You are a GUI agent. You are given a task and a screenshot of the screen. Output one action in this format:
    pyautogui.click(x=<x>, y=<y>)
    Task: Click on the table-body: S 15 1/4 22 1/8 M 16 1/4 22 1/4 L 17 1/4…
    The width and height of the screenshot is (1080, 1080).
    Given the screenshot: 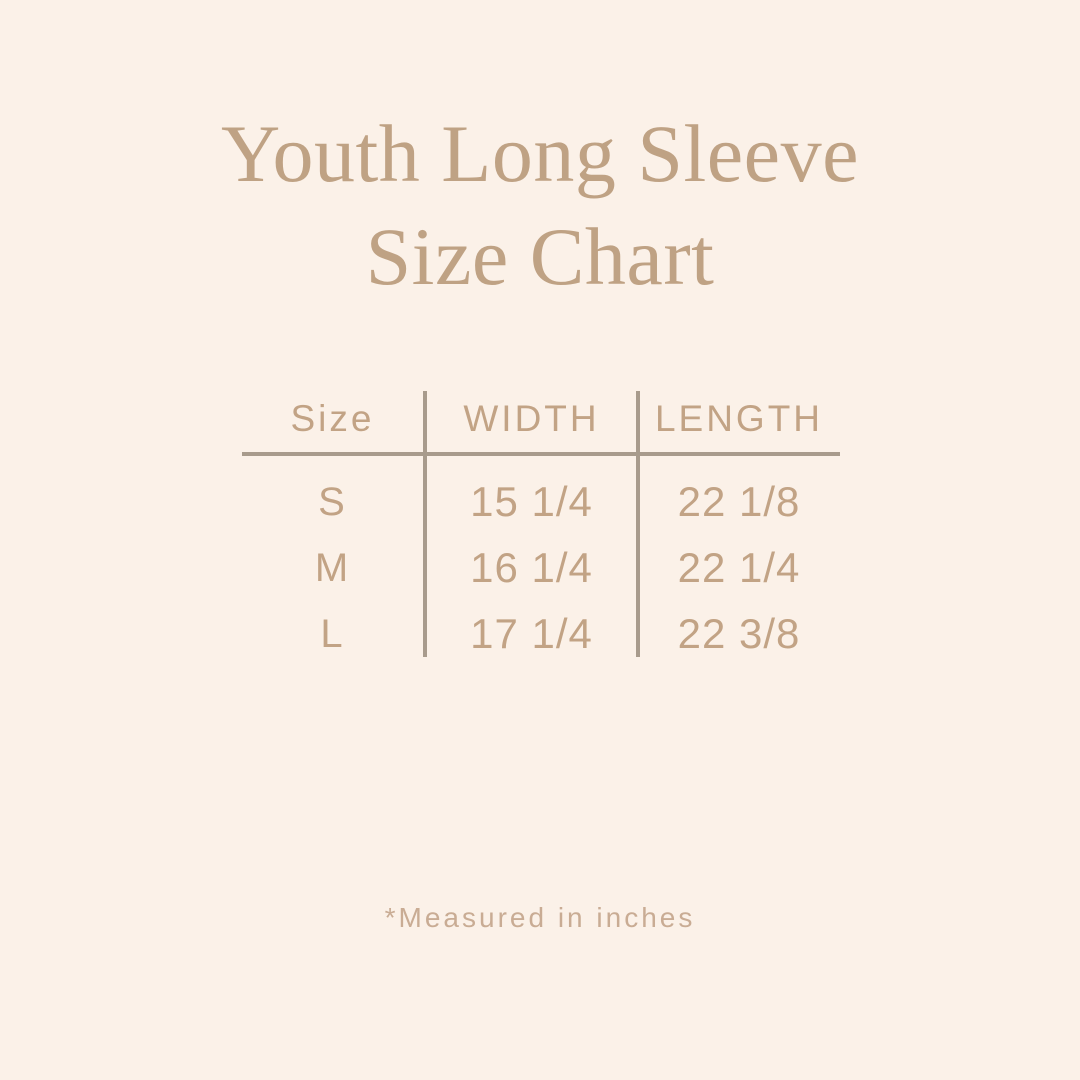 What is the action you would take?
    pyautogui.click(x=540, y=560)
    